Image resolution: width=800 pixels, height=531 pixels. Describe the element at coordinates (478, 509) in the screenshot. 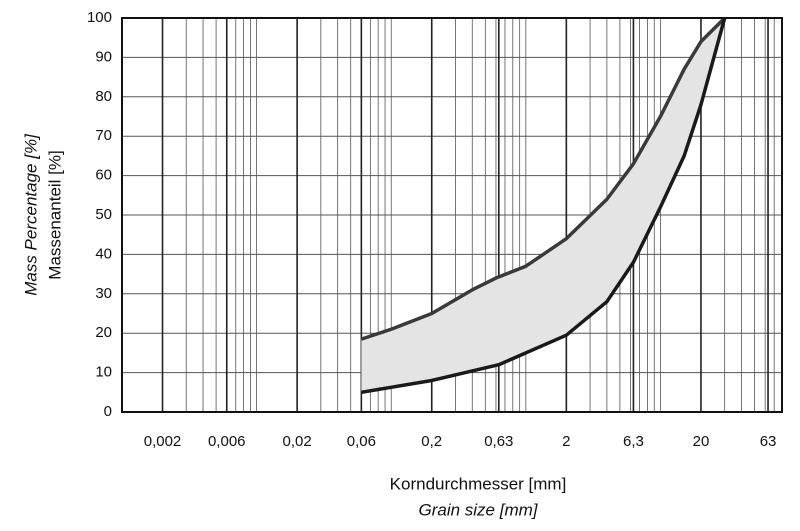

I see `x-axis-label-2: Grain size [mm]` at that location.